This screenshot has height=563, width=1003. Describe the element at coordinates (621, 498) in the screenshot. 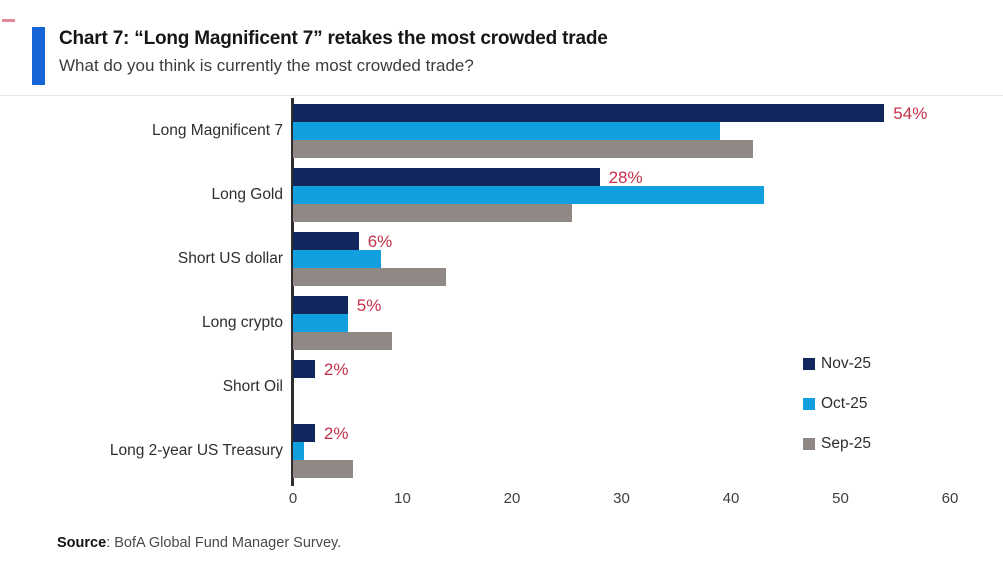

I see `x-tick-label: 30` at that location.